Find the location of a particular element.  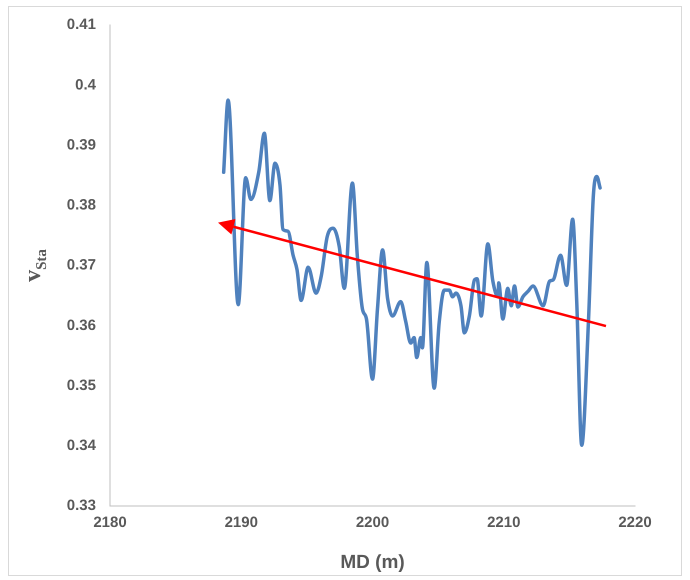

x-axis-title: MD (m) is located at coordinates (372, 562).